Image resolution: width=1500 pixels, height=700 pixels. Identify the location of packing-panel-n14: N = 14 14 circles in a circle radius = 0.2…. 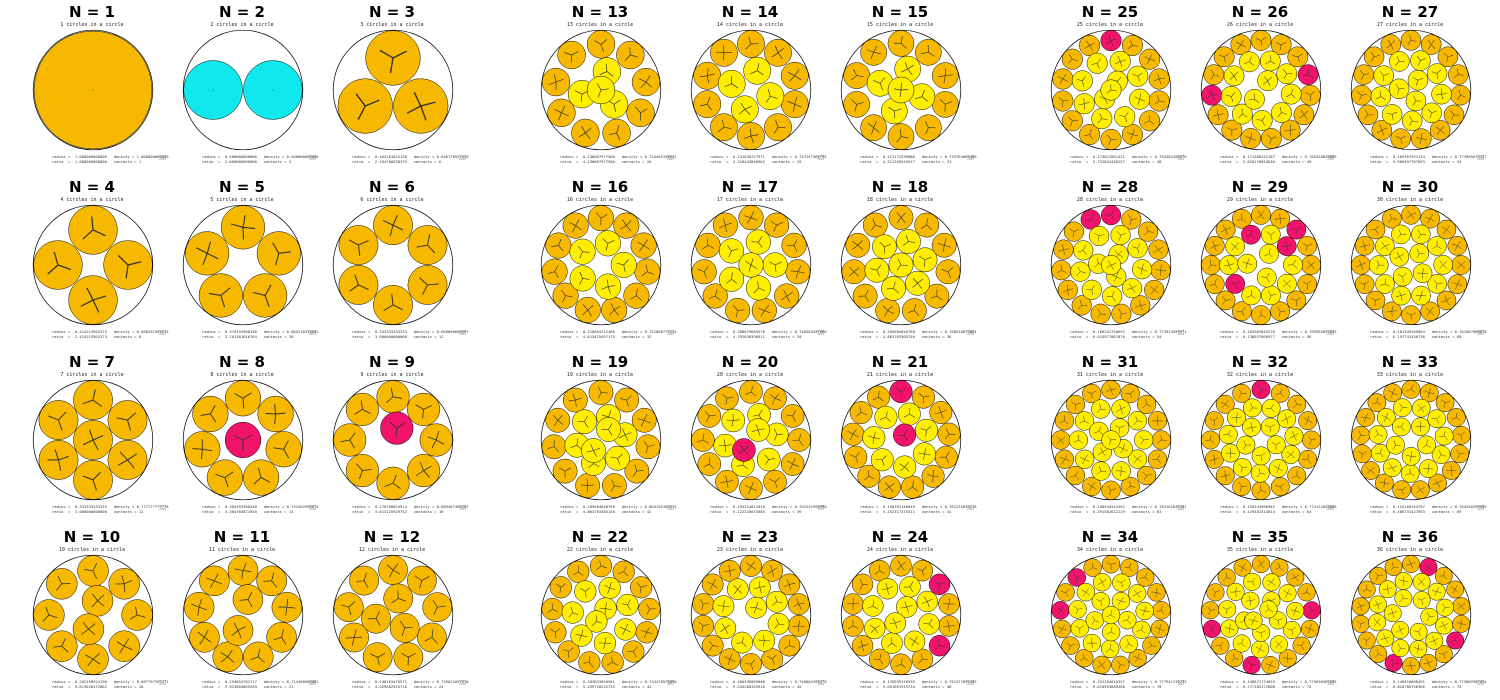
(753, 85).